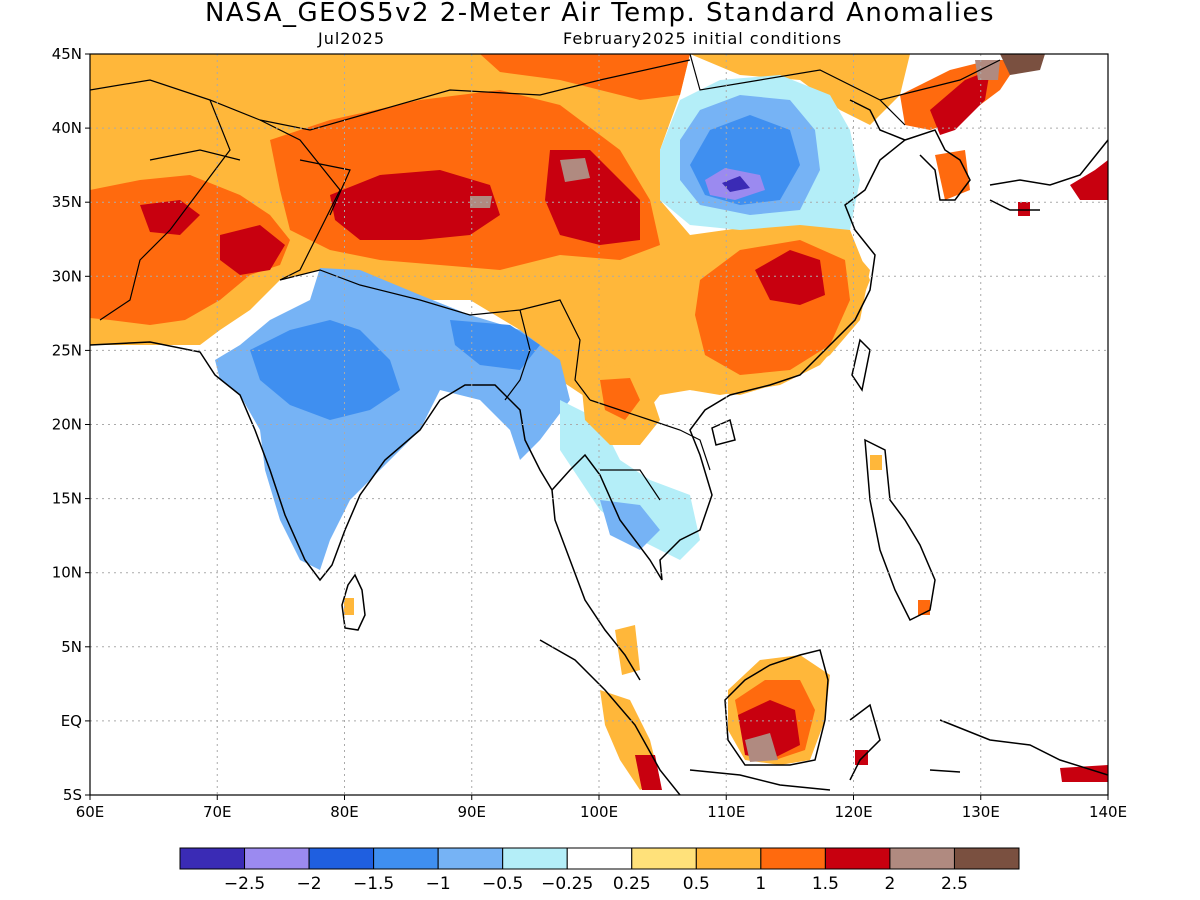 Image resolution: width=1200 pixels, height=900 pixels. Describe the element at coordinates (67, 202) in the screenshot. I see `lat-tick-label: 35N` at that location.